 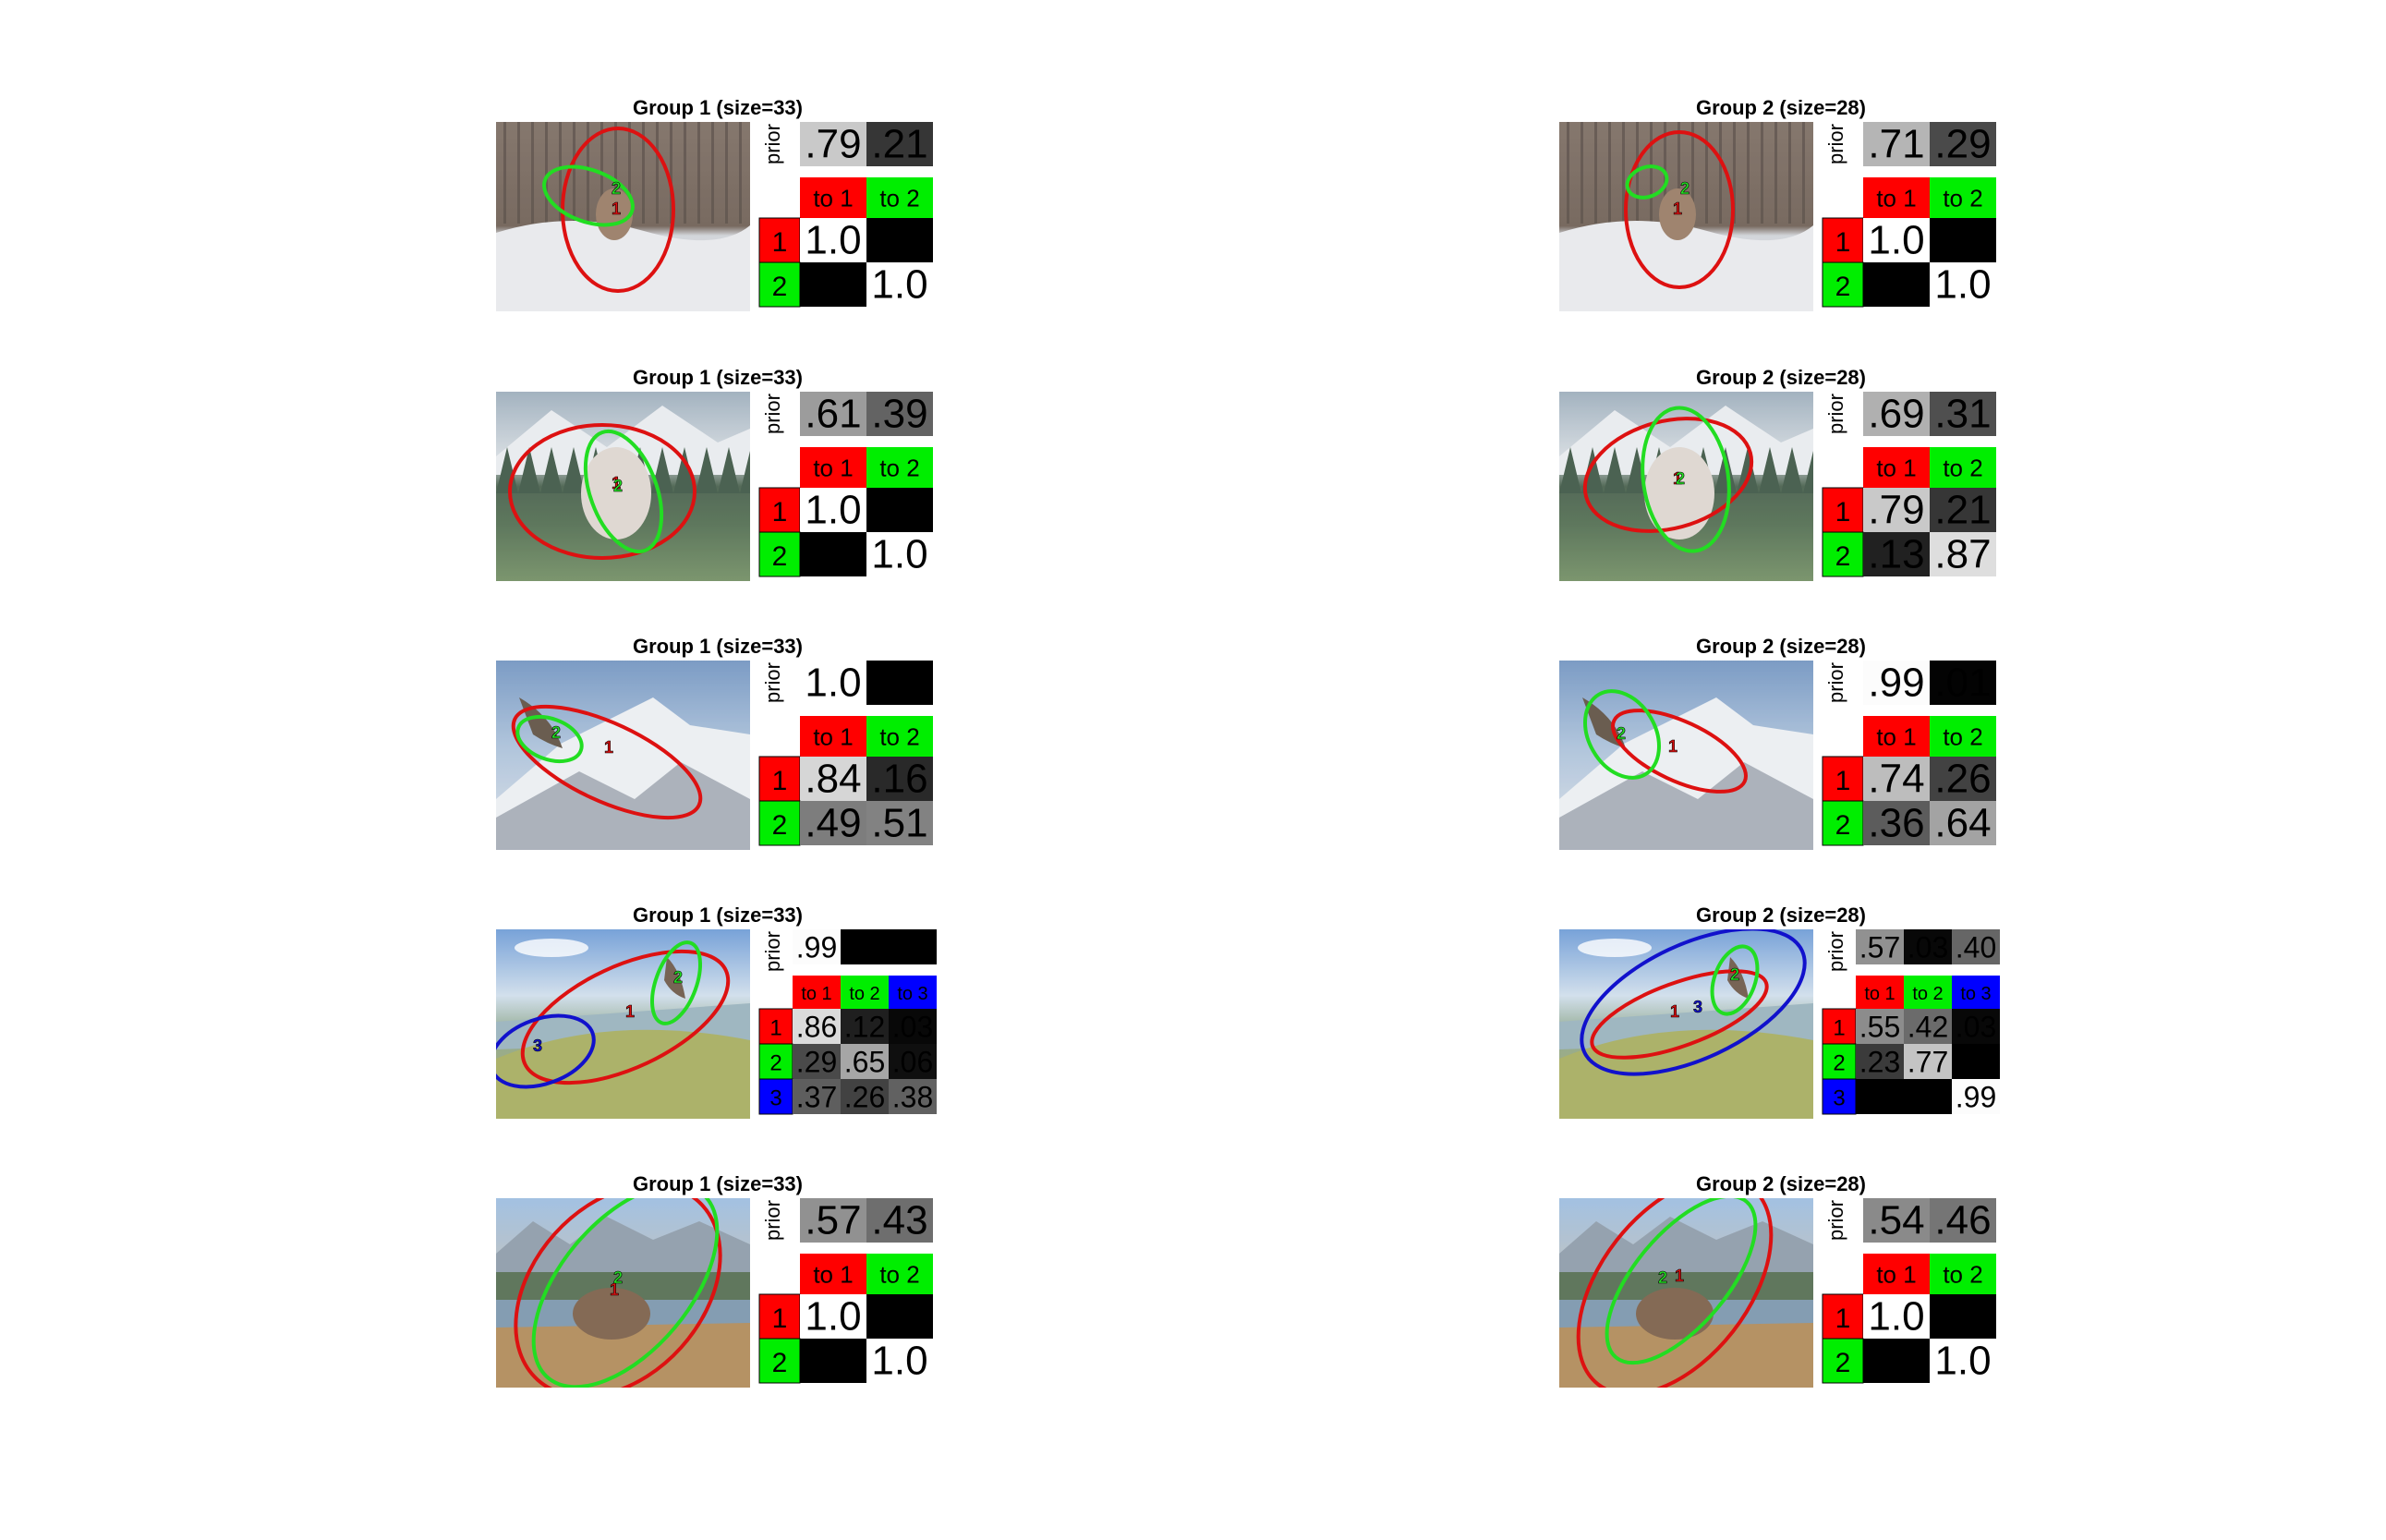 I want to click on prior-value: .03, so click(x=1928, y=947).